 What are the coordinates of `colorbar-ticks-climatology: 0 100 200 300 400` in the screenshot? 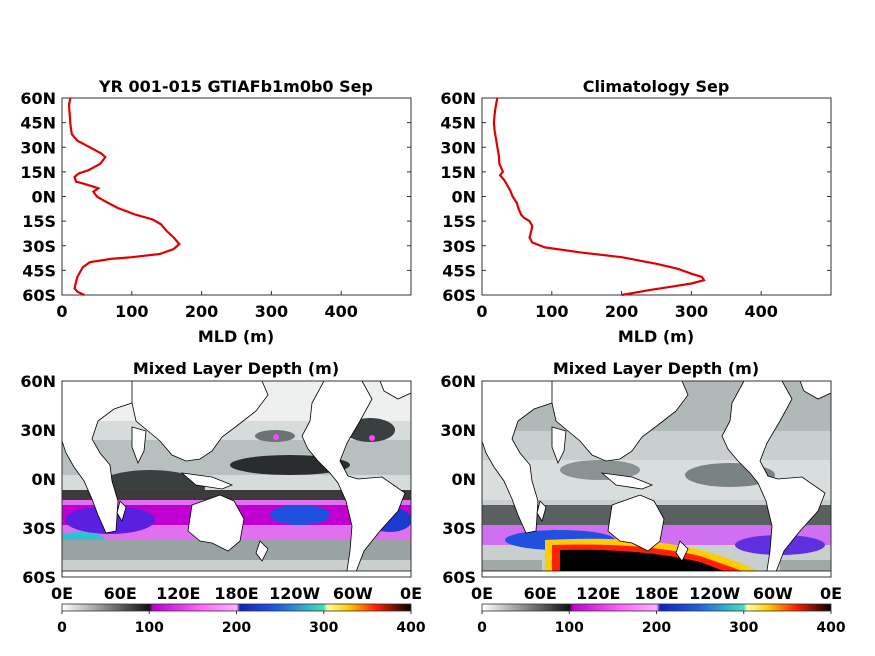 It's located at (661, 623).